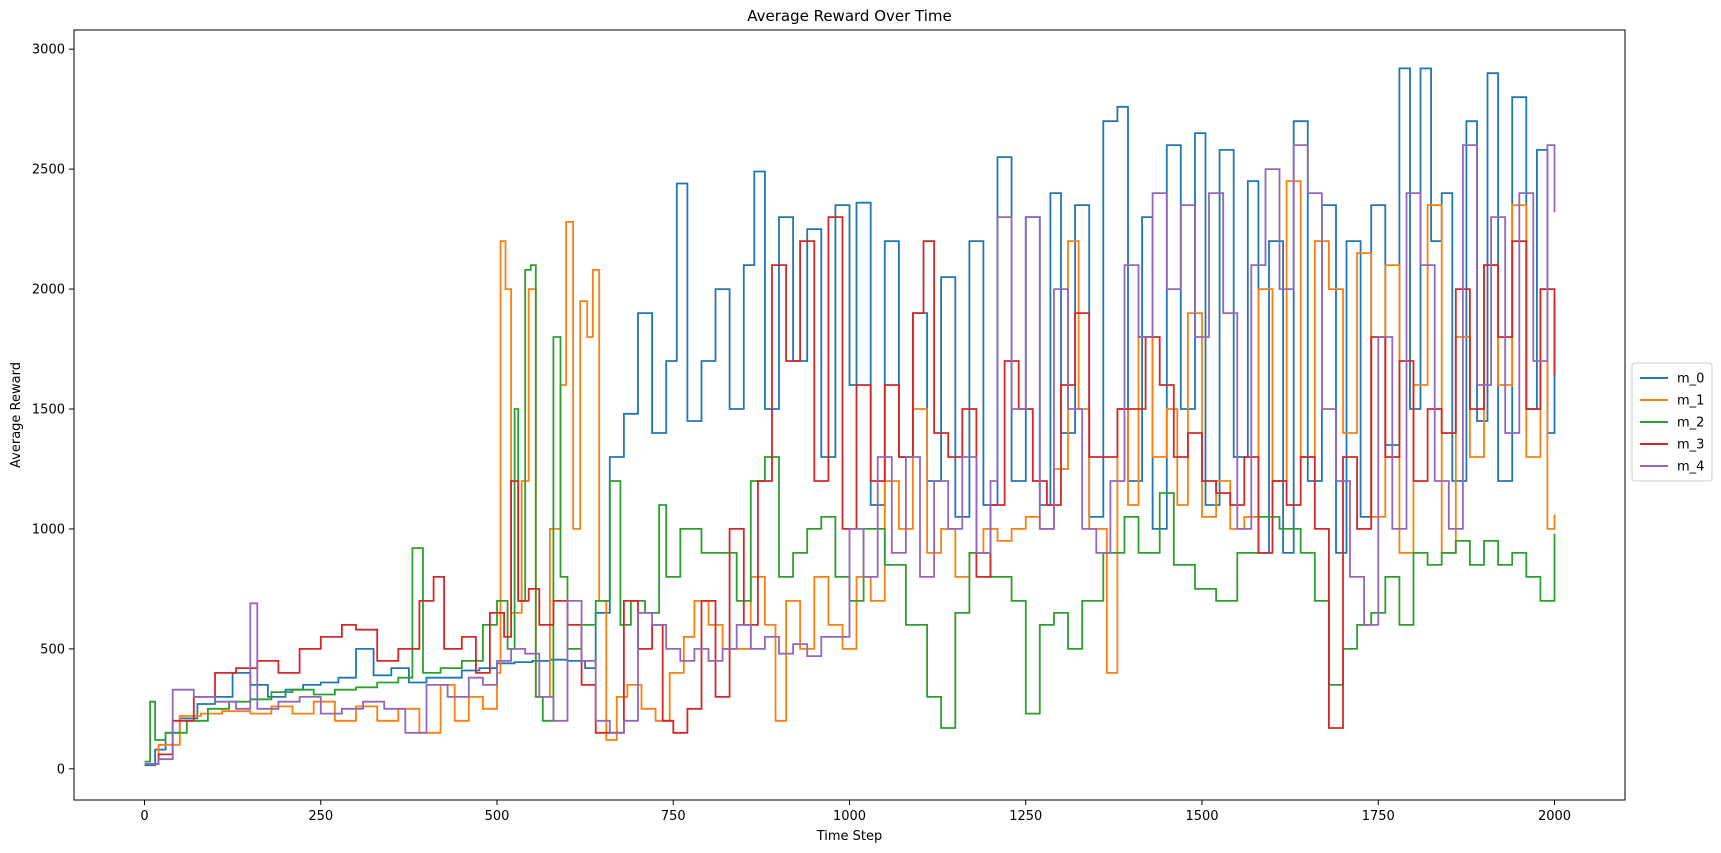  Describe the element at coordinates (1690, 379) in the screenshot. I see `legend-label-m_0: m_0` at that location.